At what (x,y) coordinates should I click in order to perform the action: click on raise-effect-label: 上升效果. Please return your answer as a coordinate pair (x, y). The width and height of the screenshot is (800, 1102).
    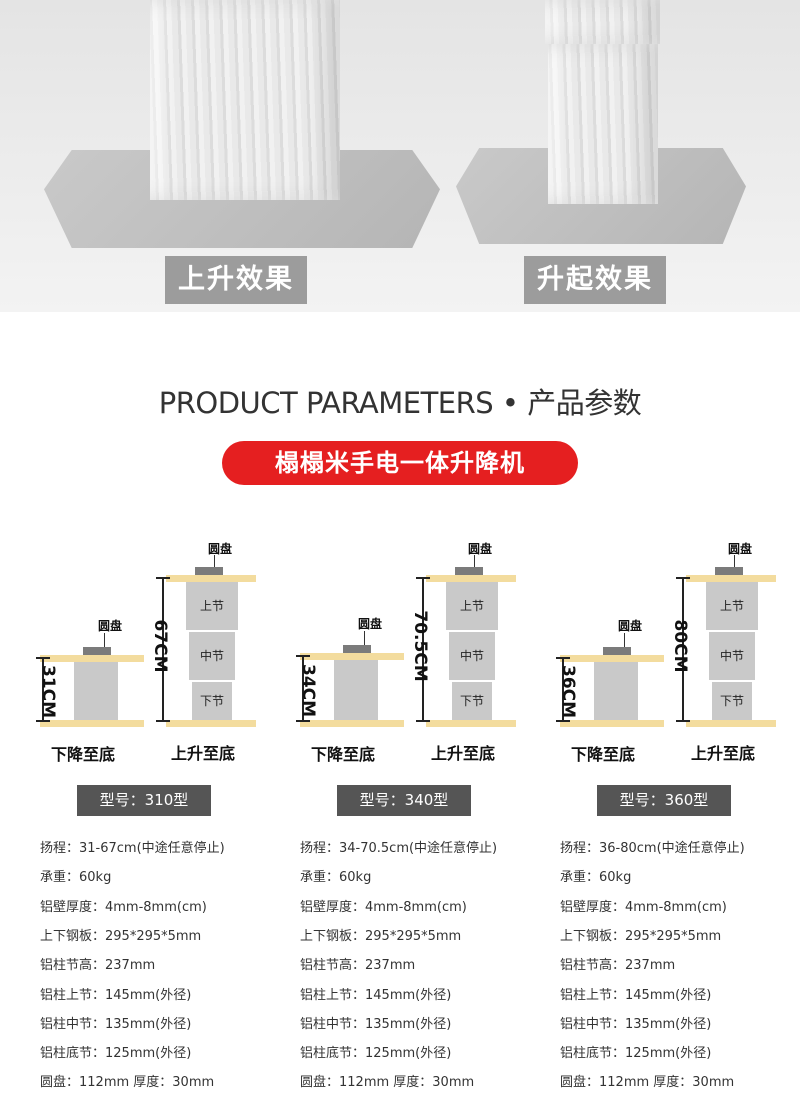
    Looking at the image, I should click on (236, 280).